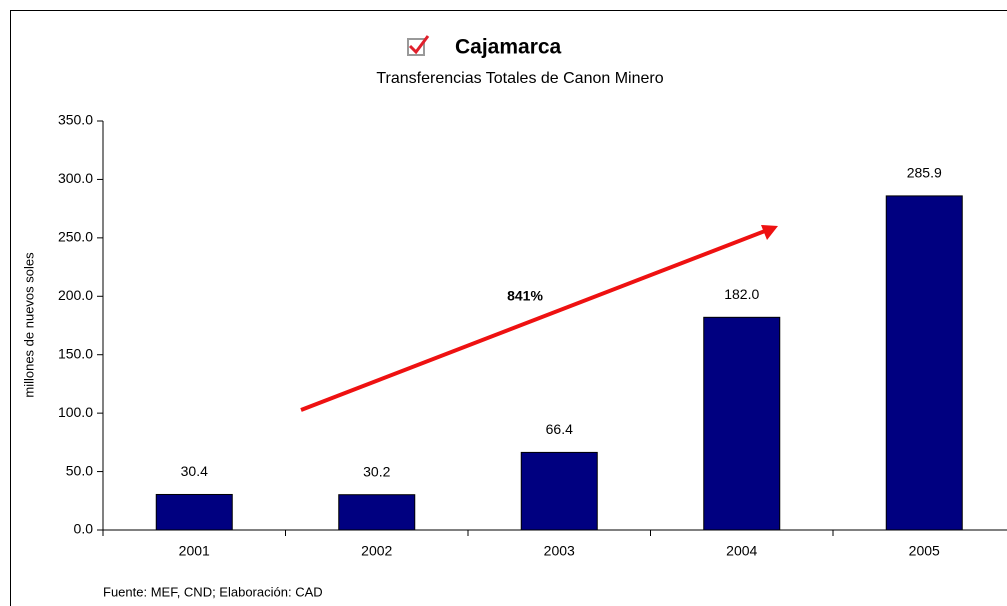  I want to click on value-label: 30.2, so click(376, 471).